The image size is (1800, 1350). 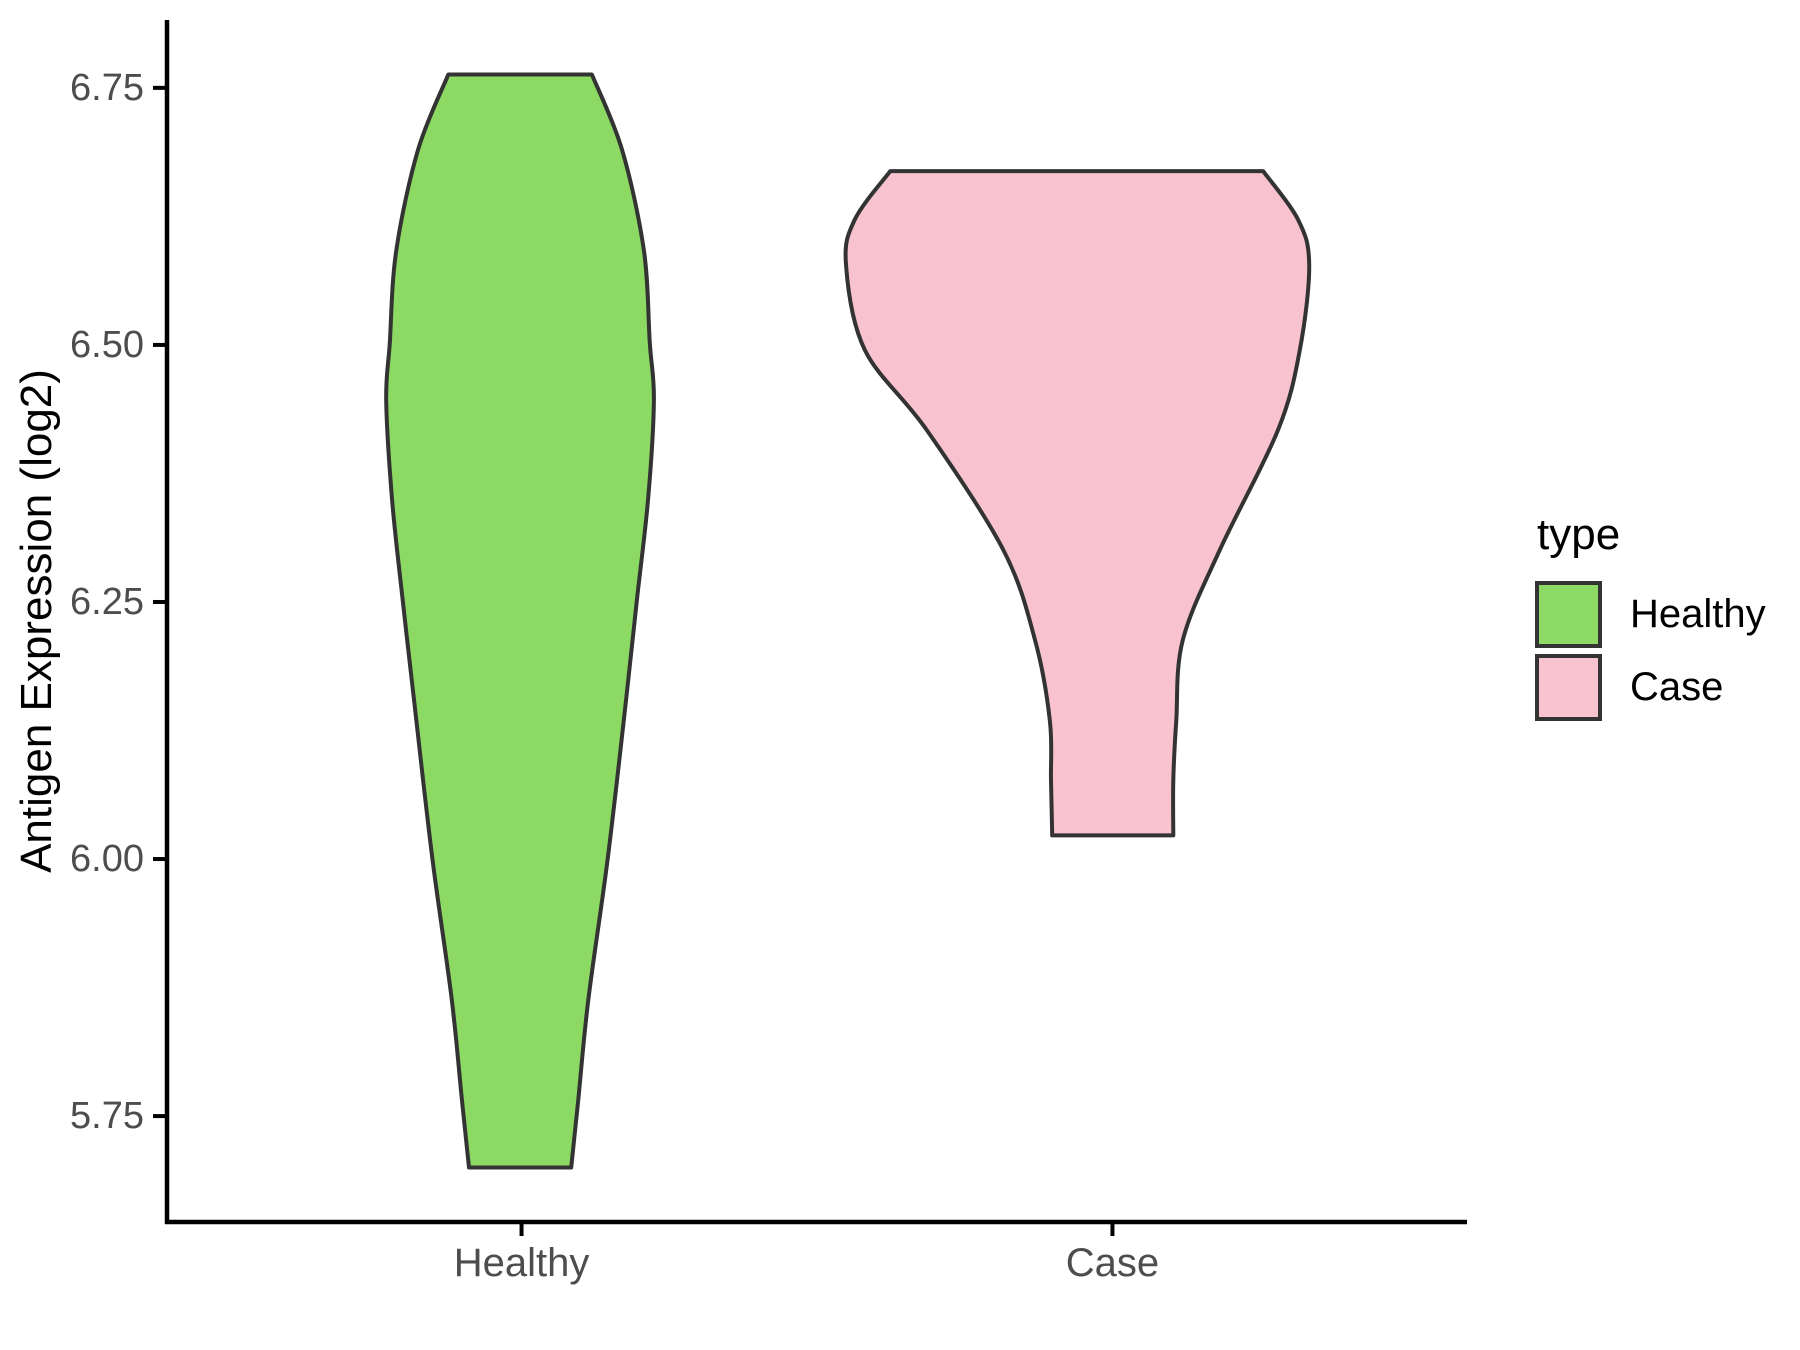 I want to click on violin-healthy, so click(x=520, y=621).